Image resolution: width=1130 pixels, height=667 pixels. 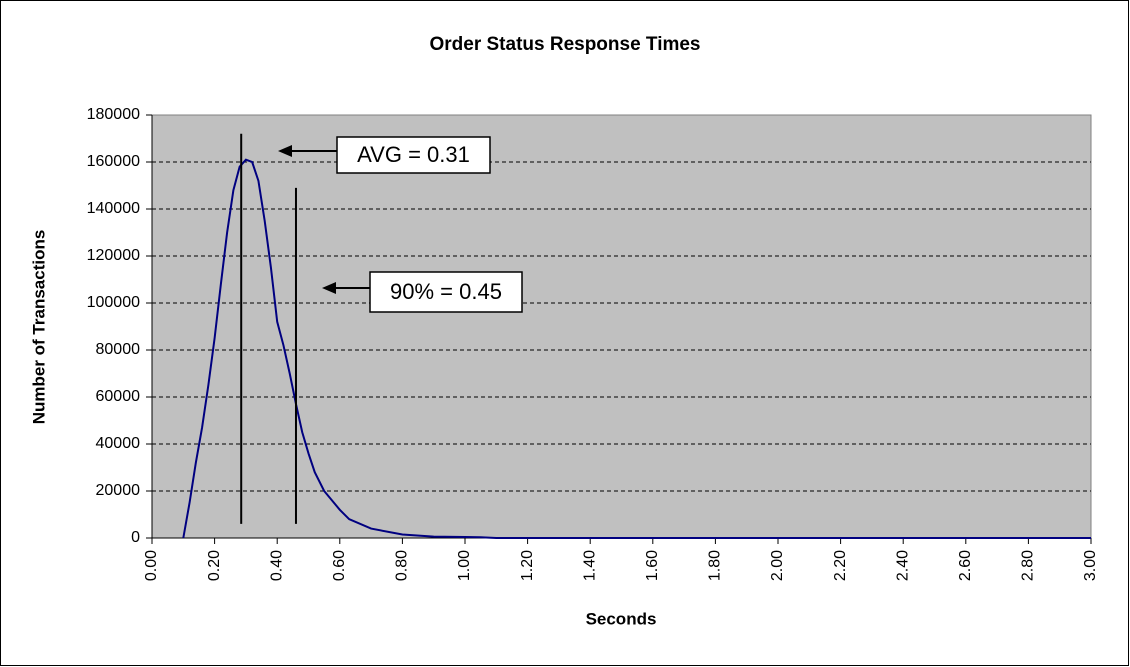 What do you see at coordinates (1090, 565) in the screenshot?
I see `x-tick-label: 3.00` at bounding box center [1090, 565].